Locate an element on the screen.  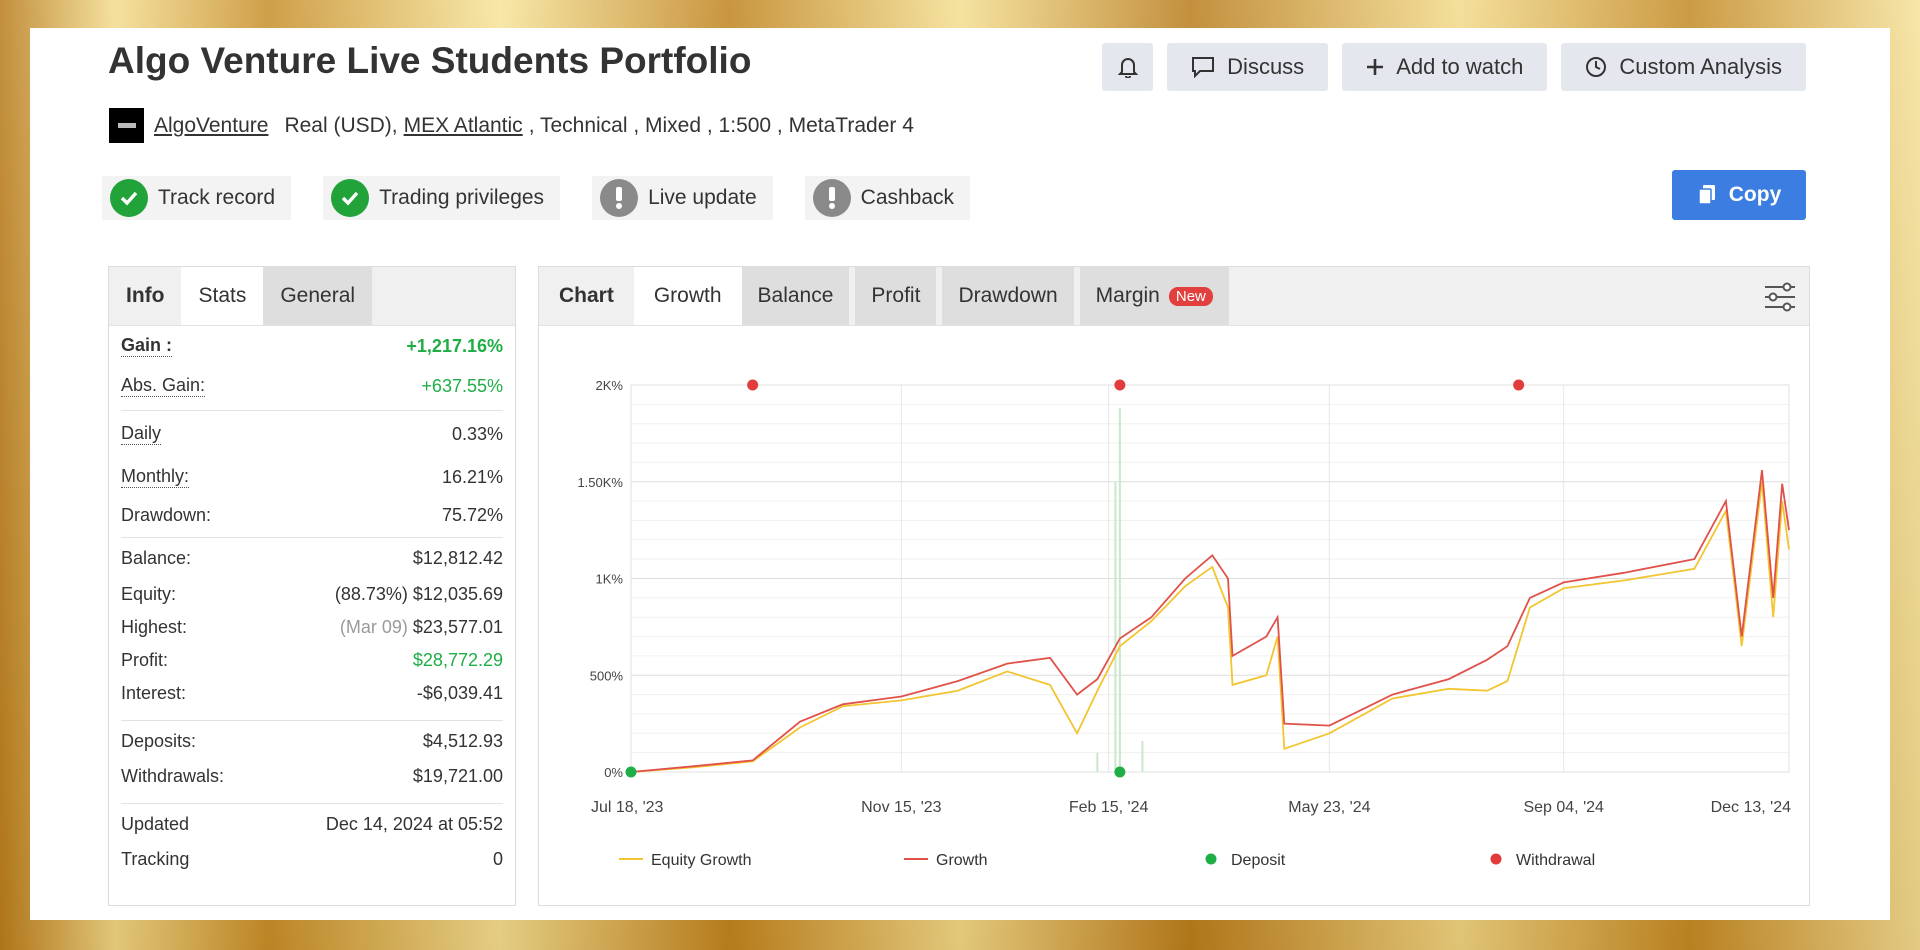
stat-label: Balance: is located at coordinates (156, 557).